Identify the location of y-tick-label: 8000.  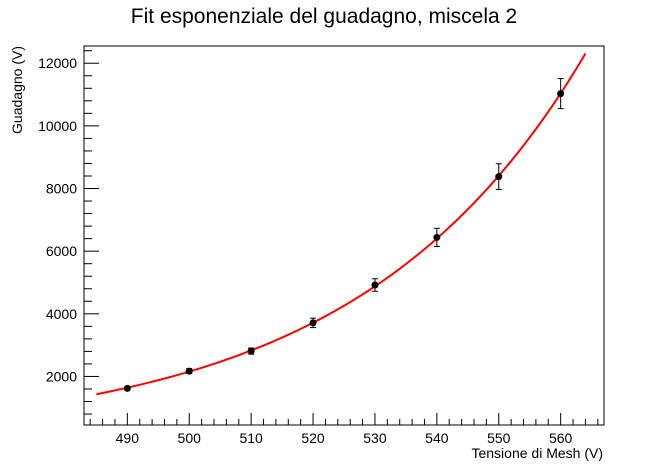
(61, 189).